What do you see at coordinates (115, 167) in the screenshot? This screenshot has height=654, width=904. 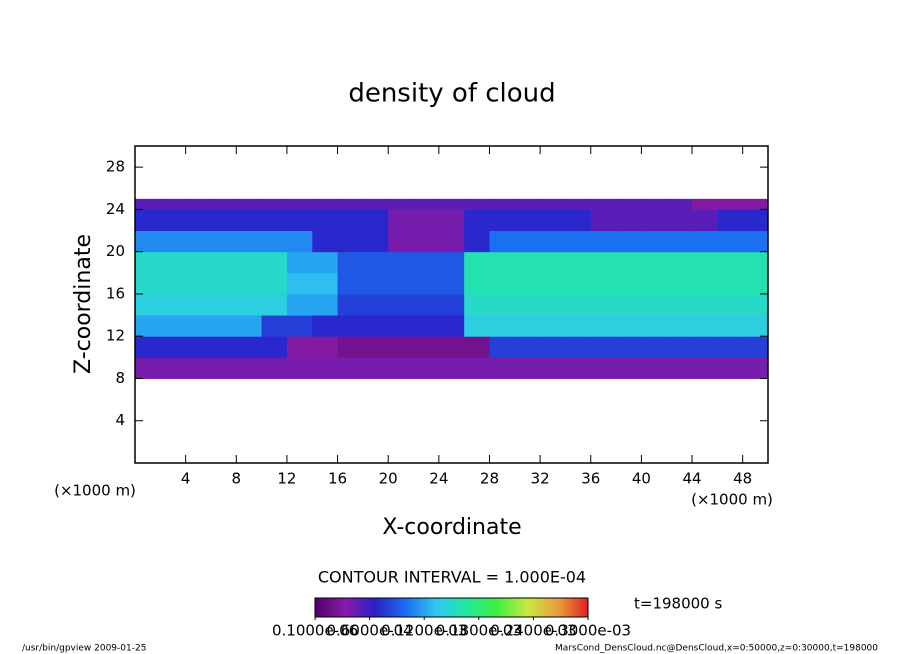 I see `y-tick-label: 28` at bounding box center [115, 167].